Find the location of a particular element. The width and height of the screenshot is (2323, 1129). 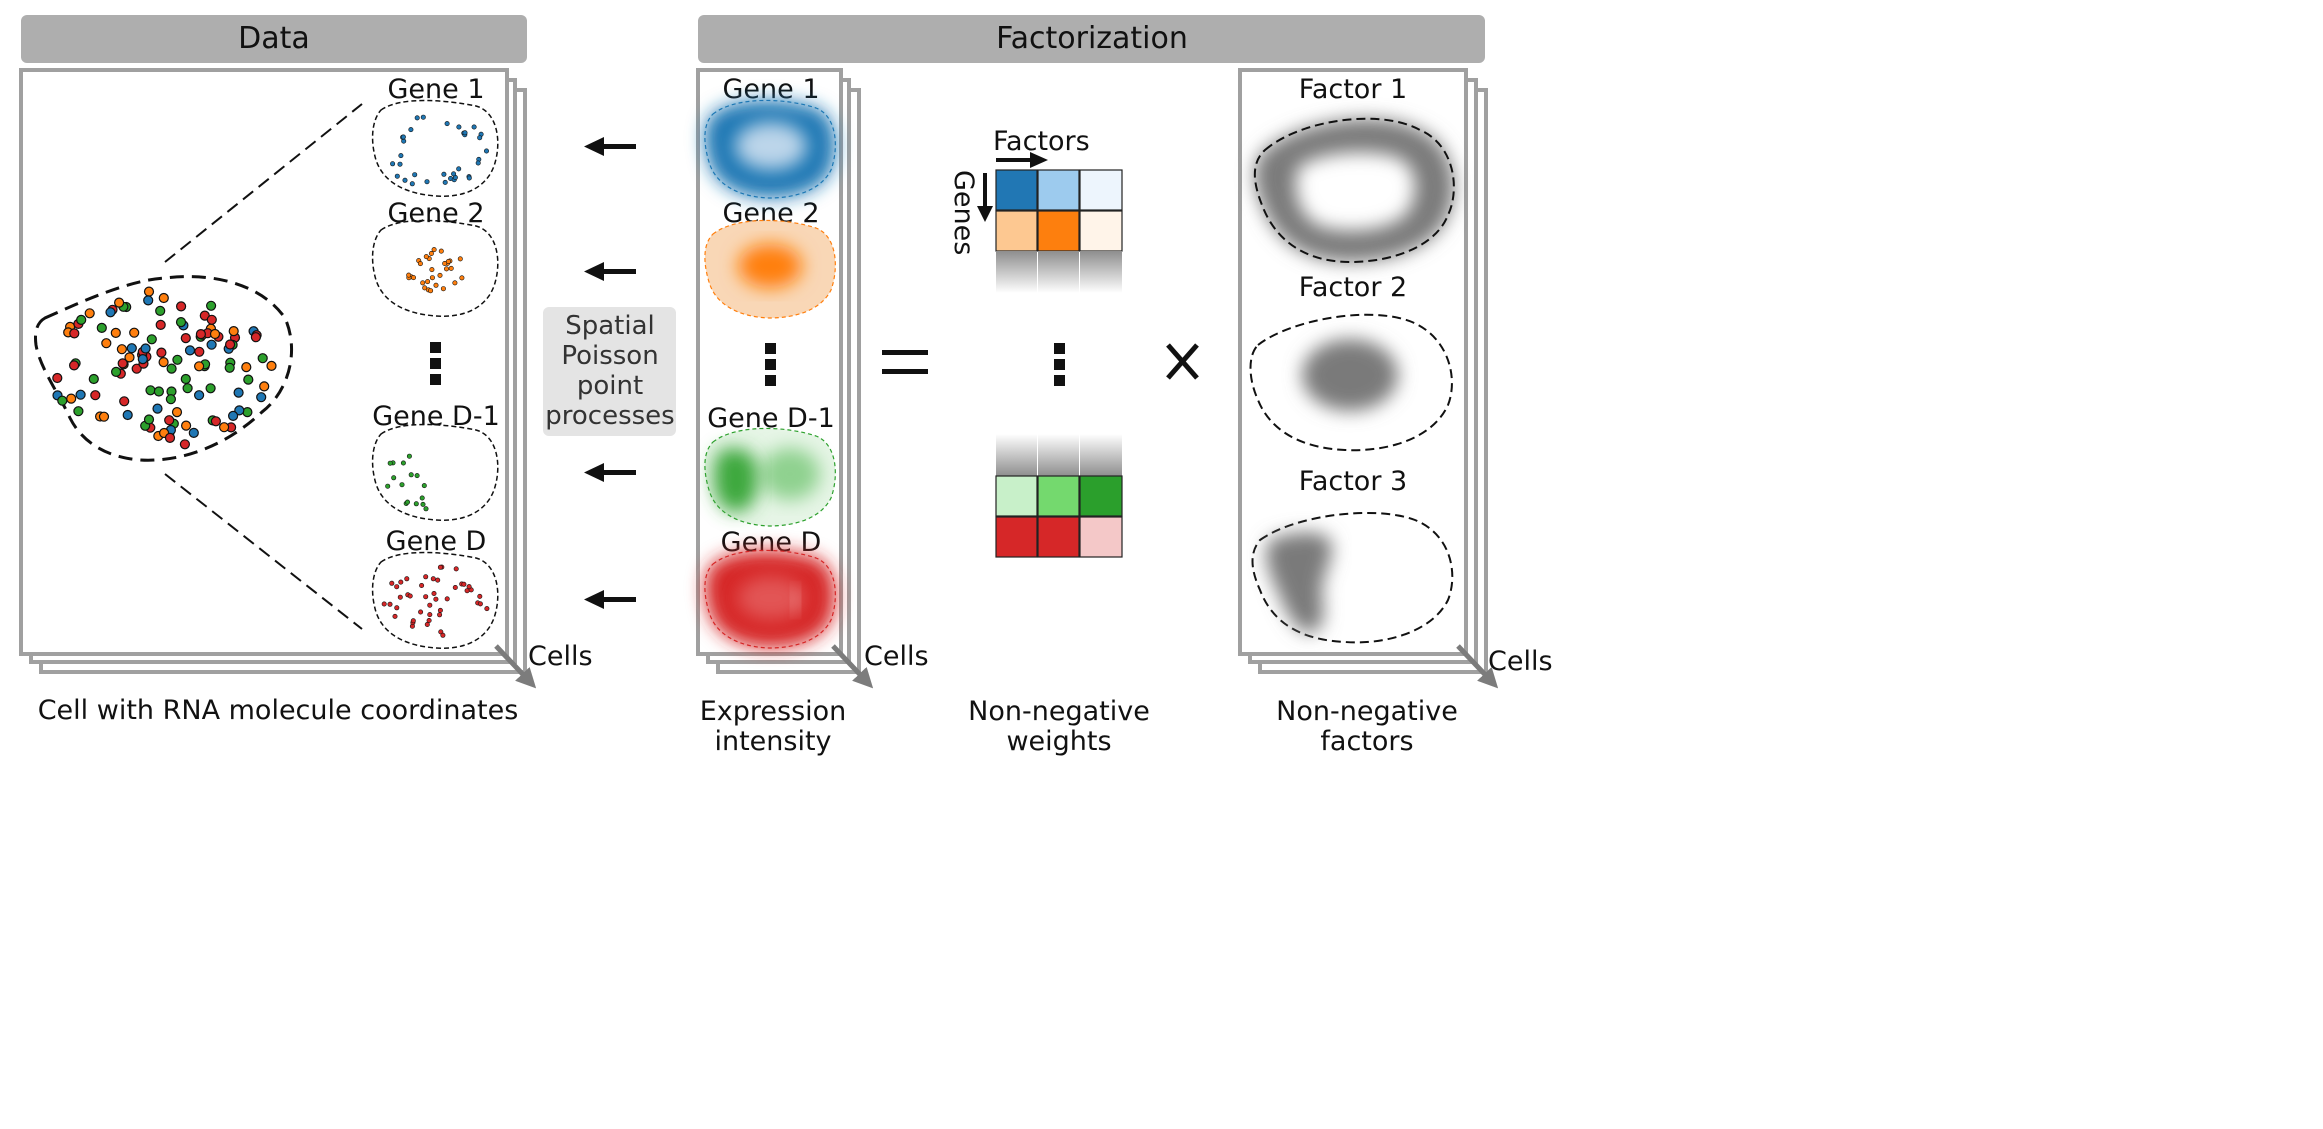

data-gene-label: Gene 1 is located at coordinates (435, 89).